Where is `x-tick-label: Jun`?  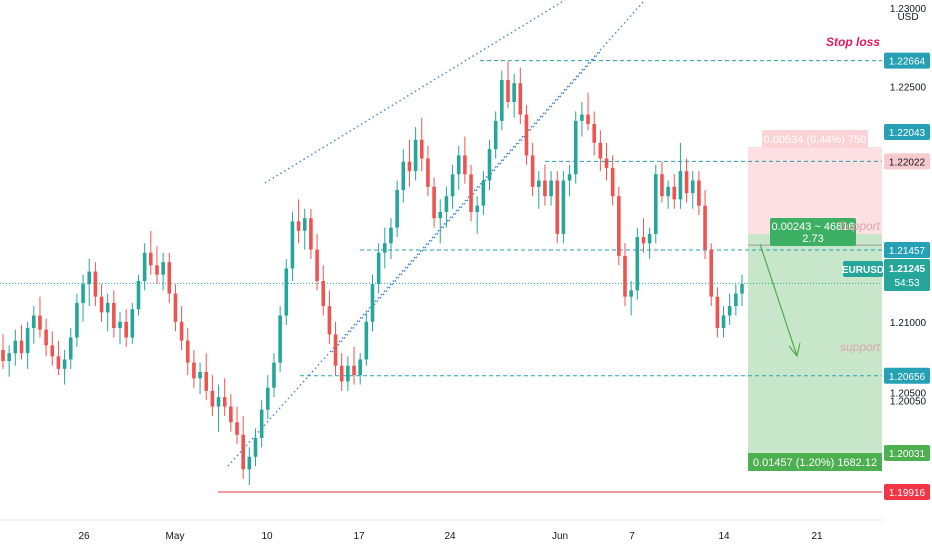 x-tick-label: Jun is located at coordinates (560, 536).